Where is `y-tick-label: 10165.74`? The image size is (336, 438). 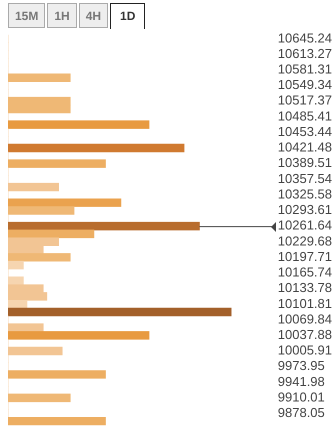 y-tick-label: 10165.74 is located at coordinates (305, 272).